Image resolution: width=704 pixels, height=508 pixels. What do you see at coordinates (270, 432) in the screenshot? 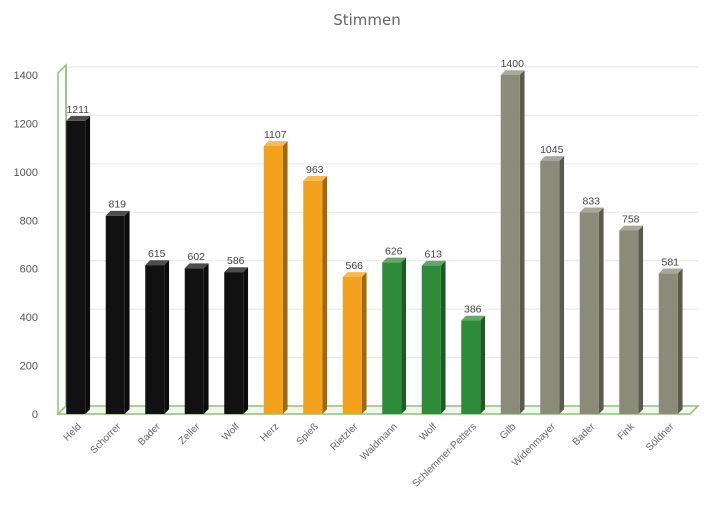
I see `x-tick-label: Herz` at bounding box center [270, 432].